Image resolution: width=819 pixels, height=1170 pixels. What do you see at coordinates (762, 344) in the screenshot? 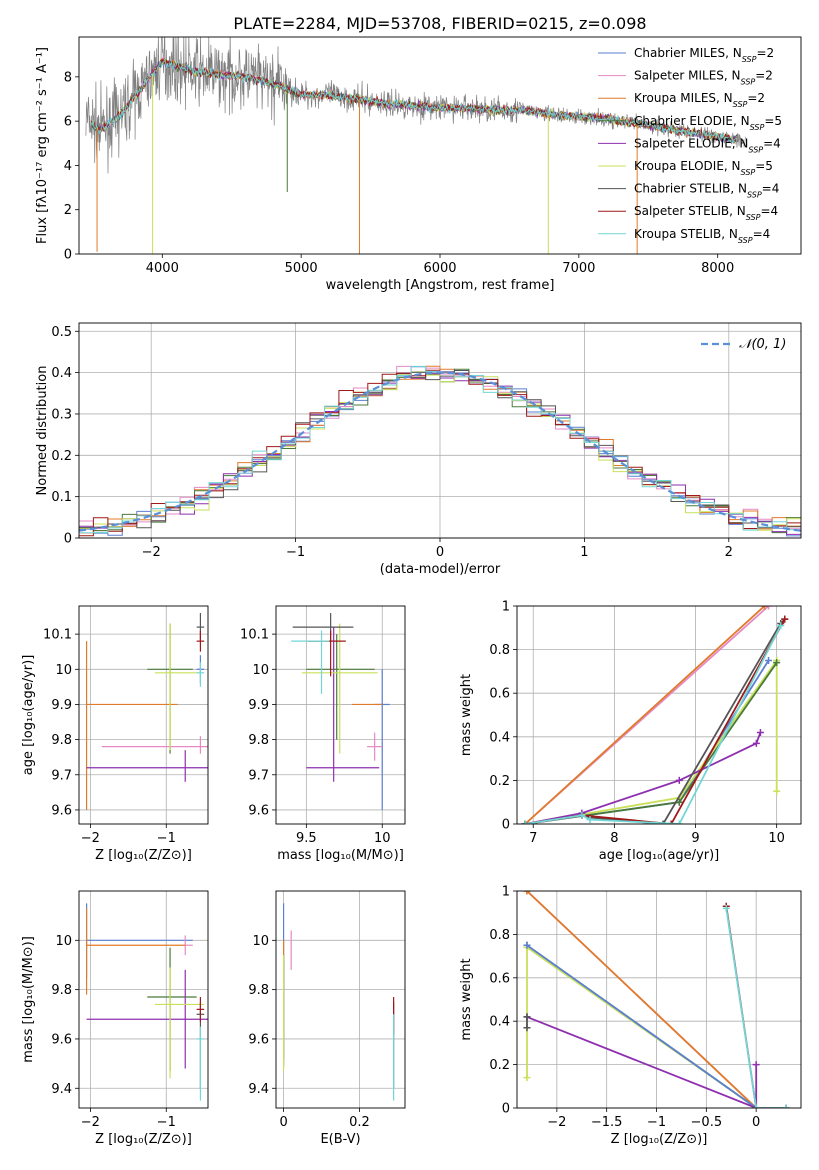
I see `legend-reference-label: 𝒩(0, 1)` at bounding box center [762, 344].